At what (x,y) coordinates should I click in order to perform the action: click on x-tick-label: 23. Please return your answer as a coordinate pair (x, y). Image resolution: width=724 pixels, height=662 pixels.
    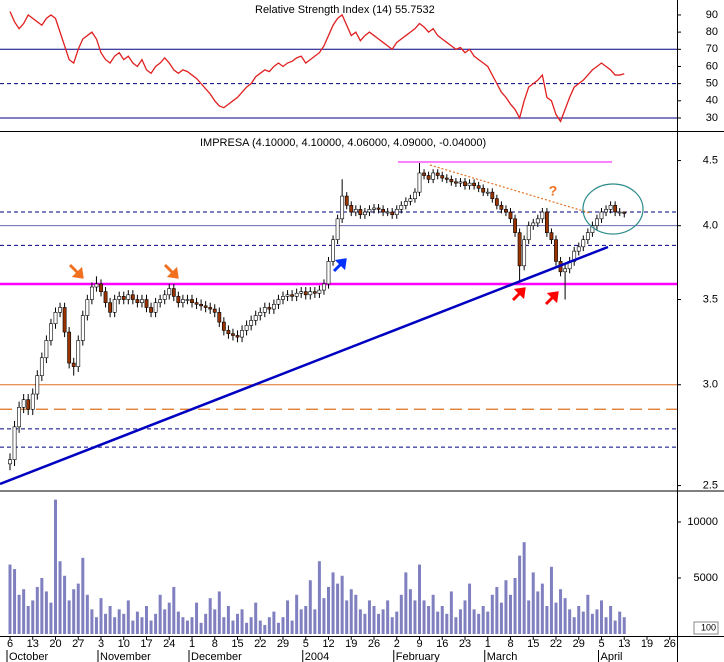
    Looking at the image, I should click on (465, 644).